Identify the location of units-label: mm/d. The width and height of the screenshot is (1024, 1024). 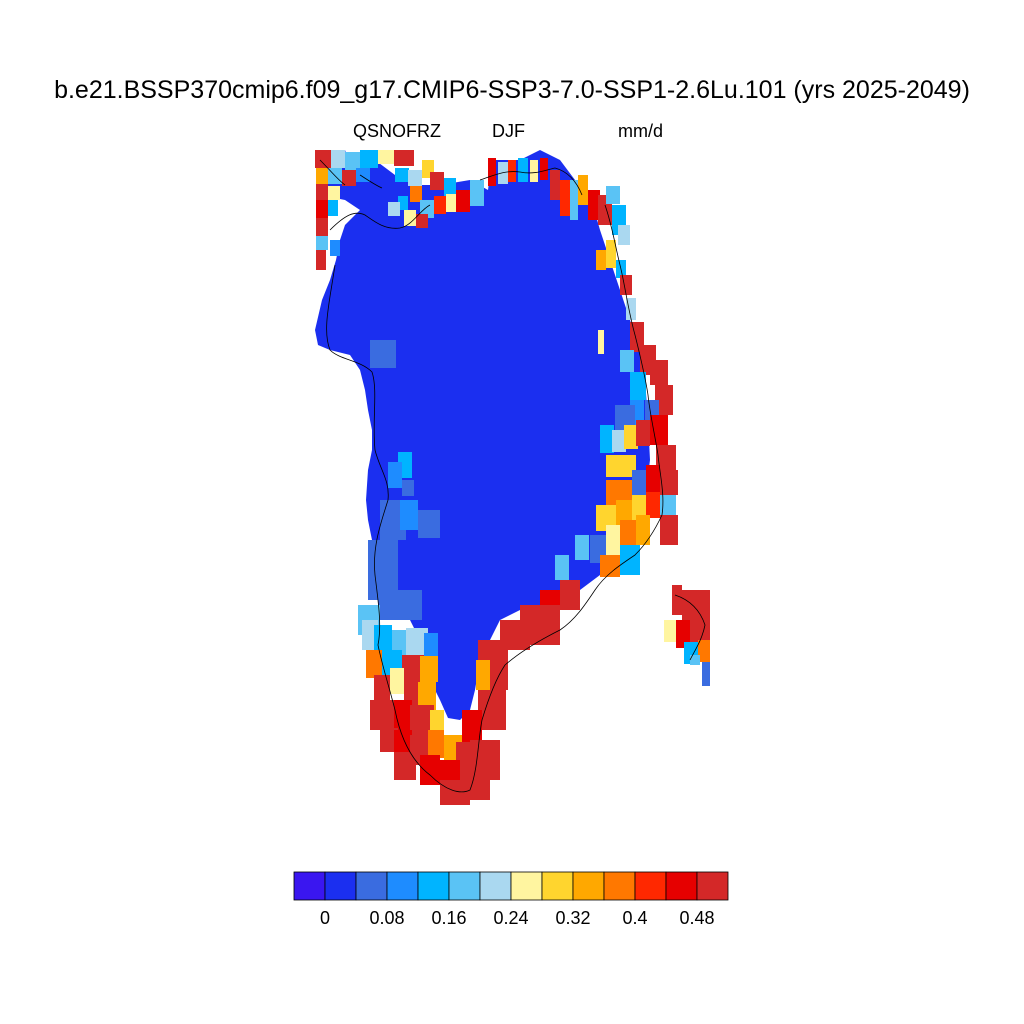
(640, 131).